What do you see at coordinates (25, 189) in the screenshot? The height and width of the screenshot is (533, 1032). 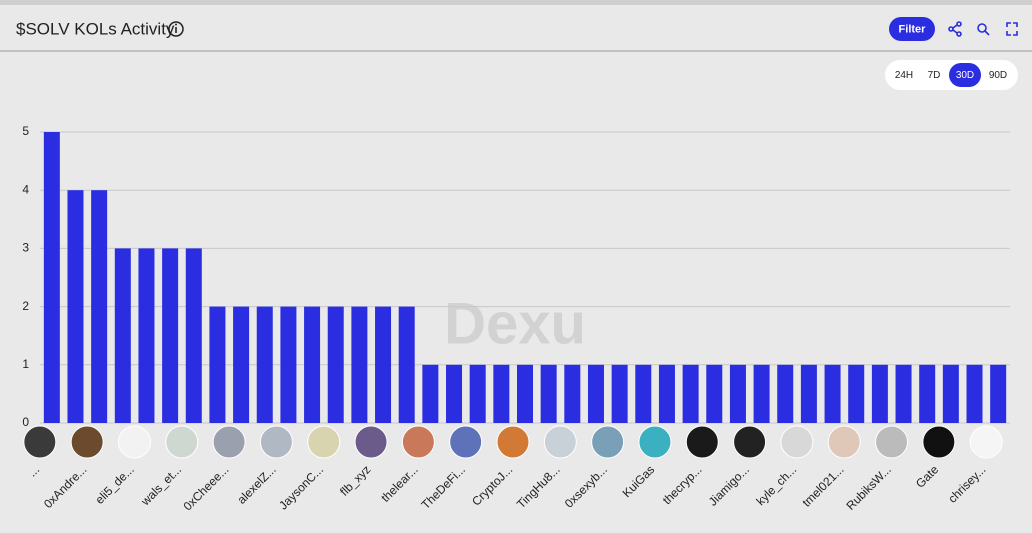 I see `y-tick-label: 4` at bounding box center [25, 189].